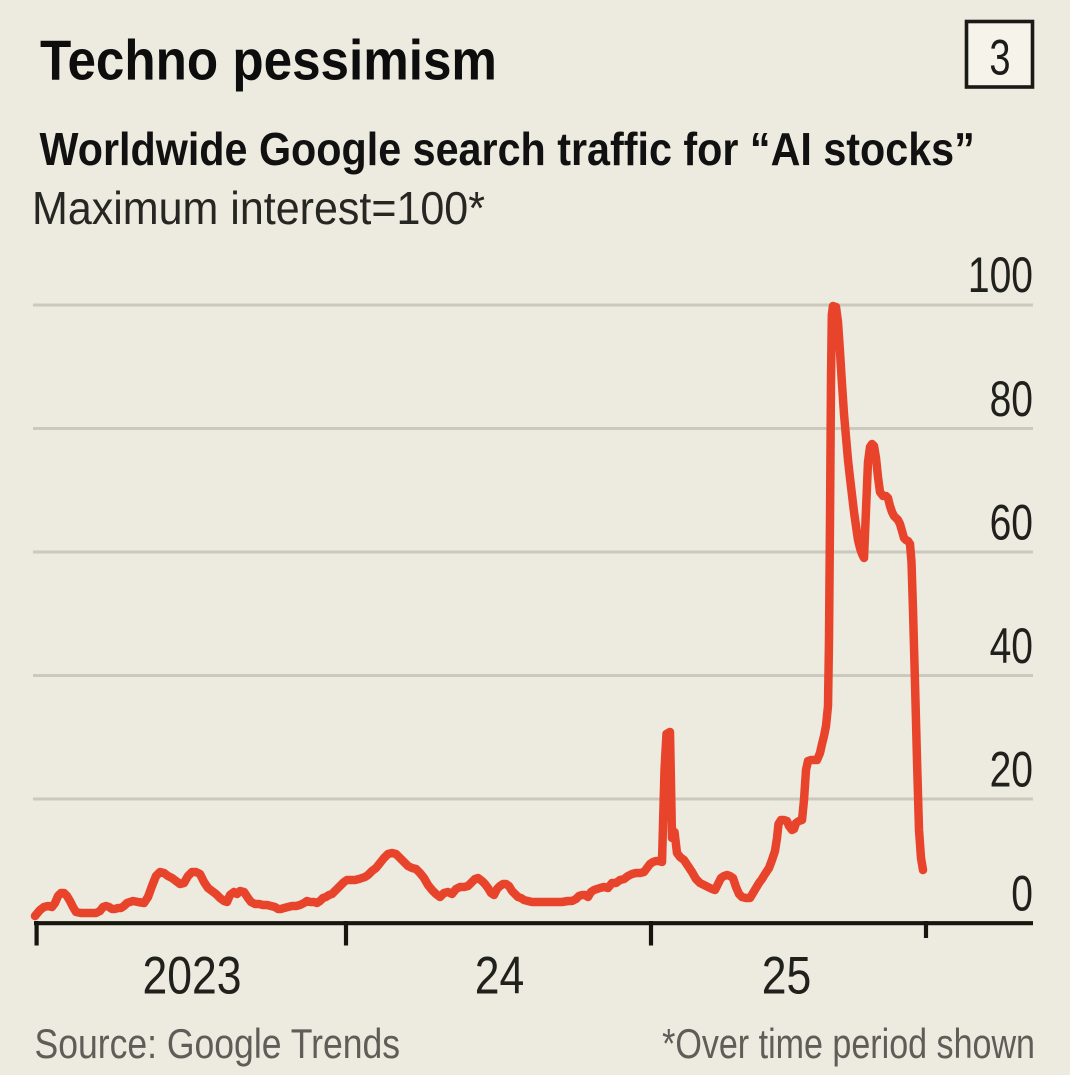  What do you see at coordinates (848, 1045) in the screenshot?
I see `svg-text: *Over time period shown` at bounding box center [848, 1045].